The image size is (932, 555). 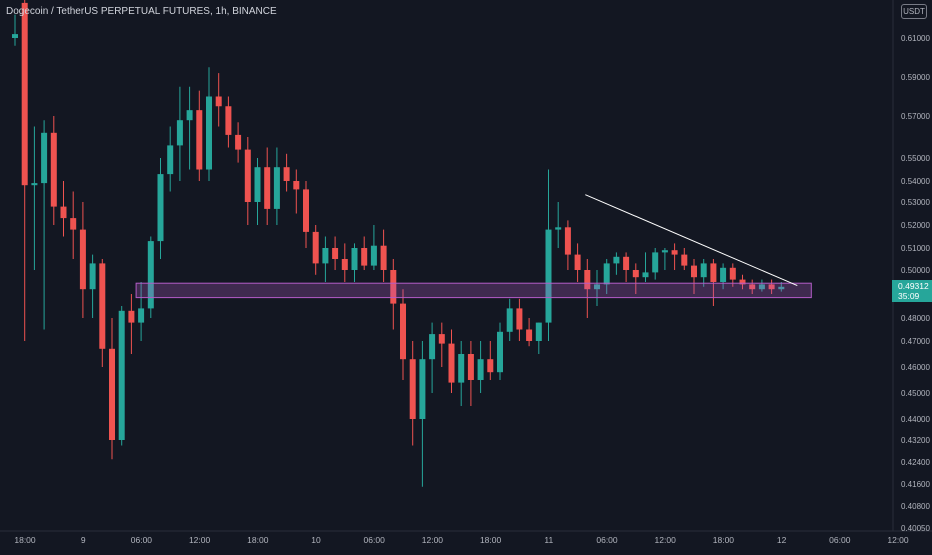 I want to click on trendline, so click(x=691, y=240).